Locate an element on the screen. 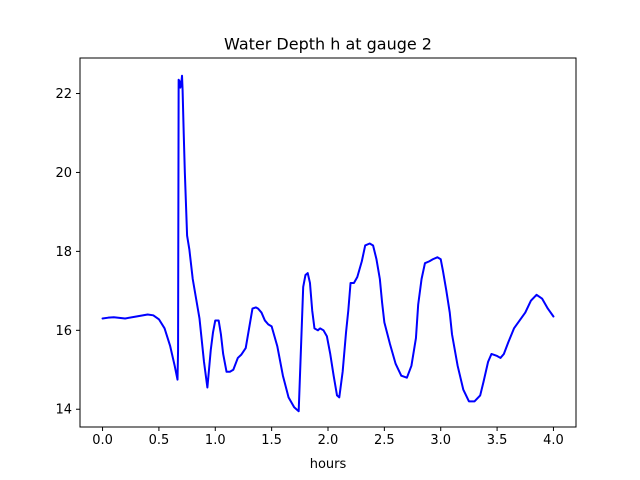 The width and height of the screenshot is (640, 480). x-tick-label: 1.5 is located at coordinates (271, 440).